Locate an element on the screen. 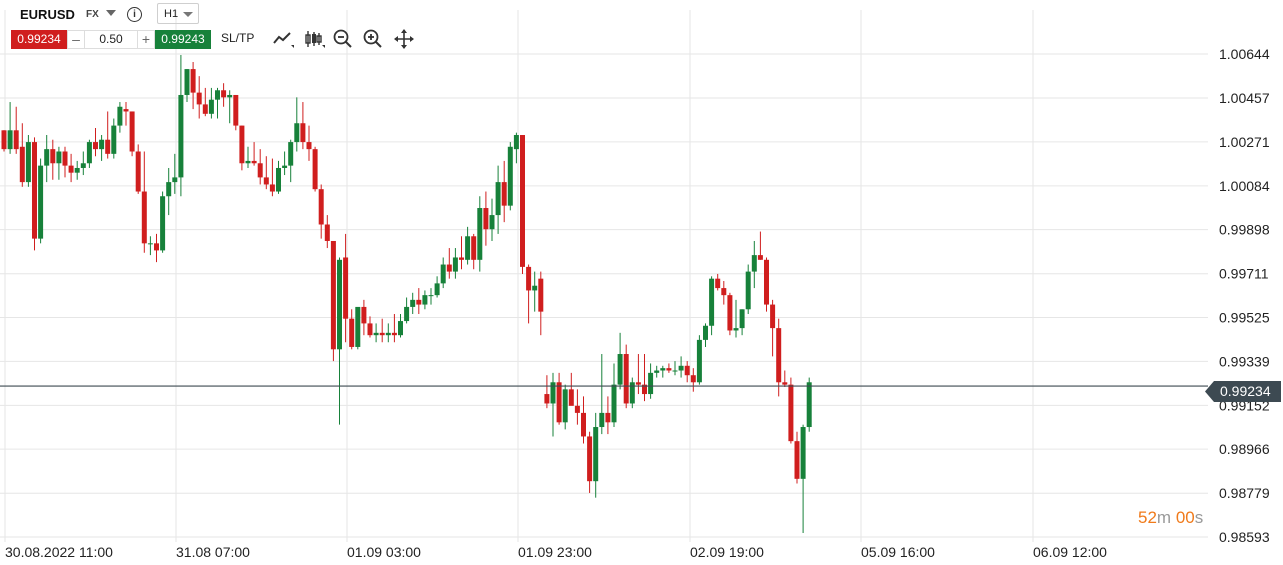 Image resolution: width=1283 pixels, height=565 pixels. candlestick-icon is located at coordinates (314, 39).